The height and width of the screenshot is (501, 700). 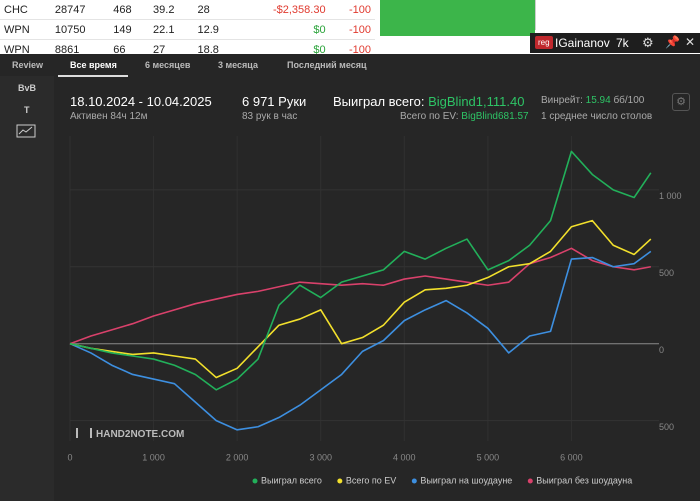 What do you see at coordinates (466, 480) in the screenshot?
I see `legend-label: Выиграл на шоудауне` at bounding box center [466, 480].